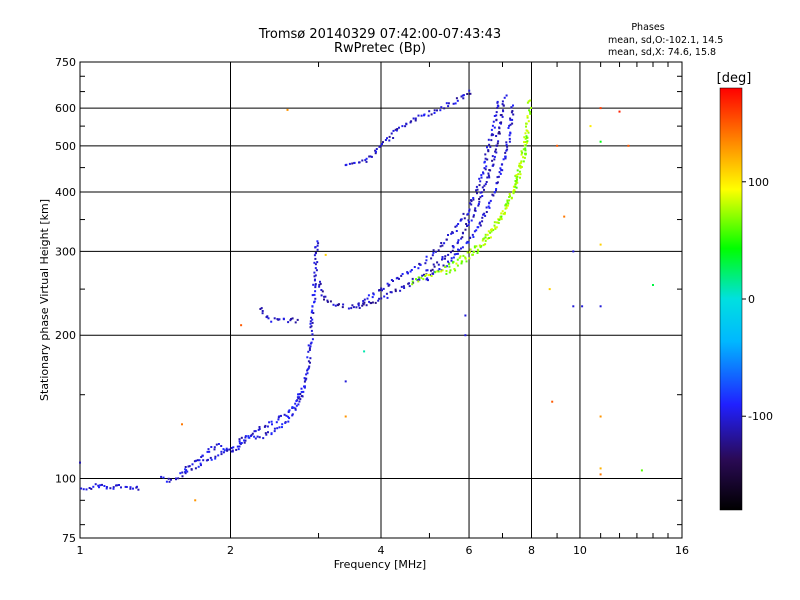 This screenshot has width=800, height=600. What do you see at coordinates (380, 564) in the screenshot?
I see `x-axis-label: Frequency [MHz]` at bounding box center [380, 564].